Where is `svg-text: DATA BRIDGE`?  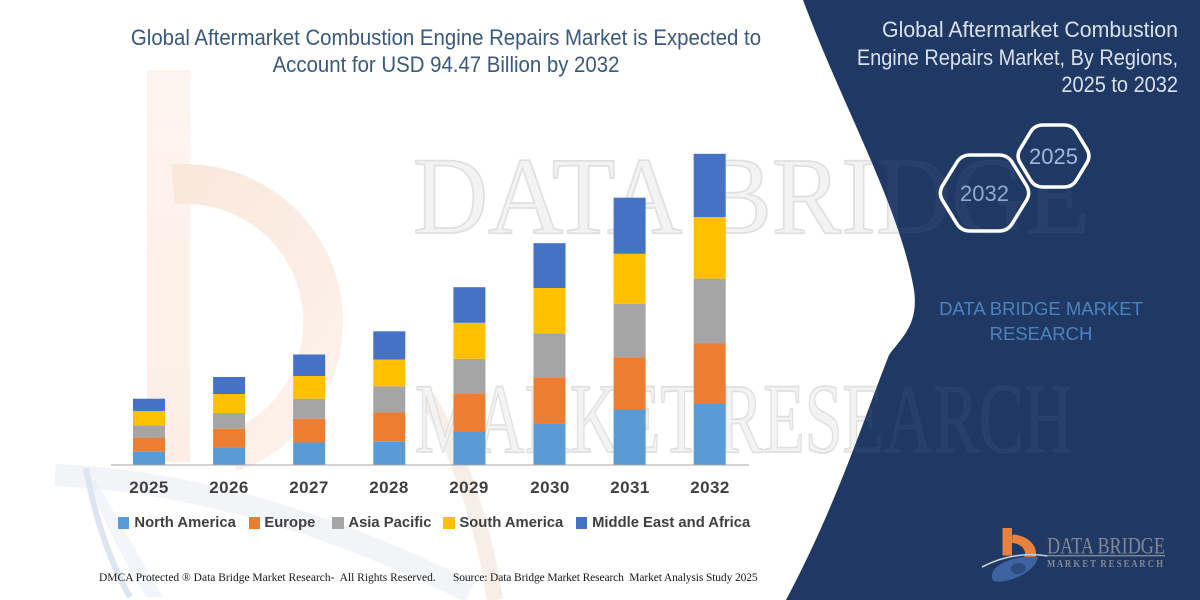
svg-text: DATA BRIDGE is located at coordinates (1106, 546).